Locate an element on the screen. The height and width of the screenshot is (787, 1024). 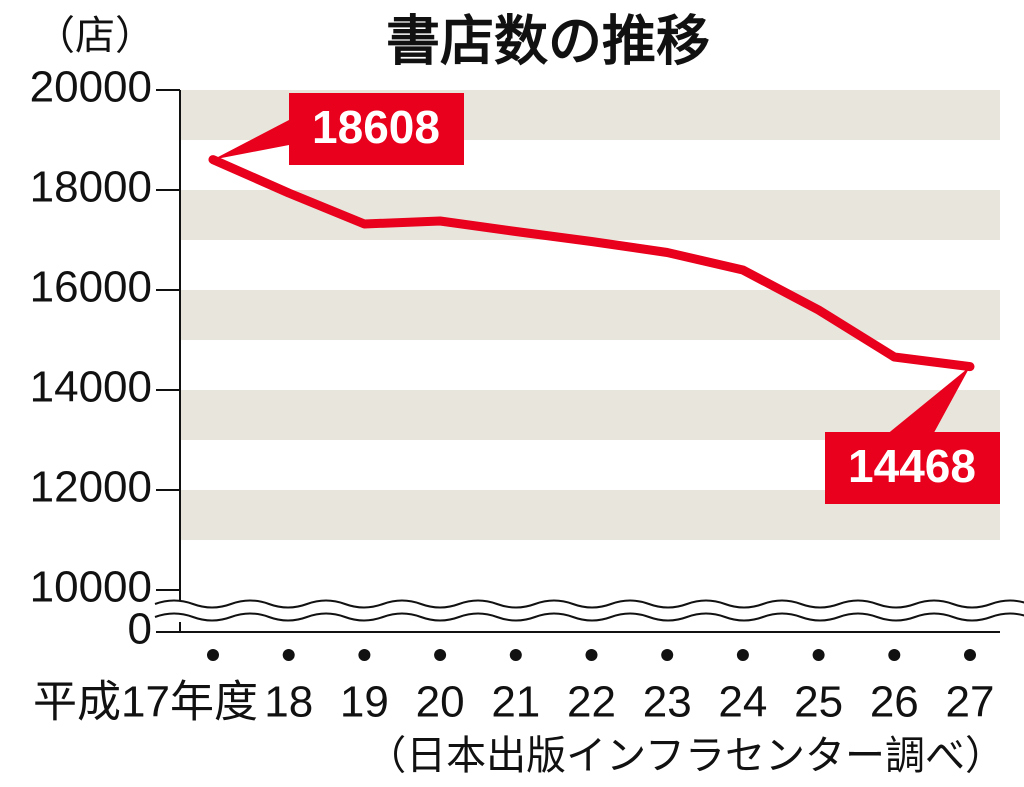
x-tick-label: 26 is located at coordinates (894, 702).